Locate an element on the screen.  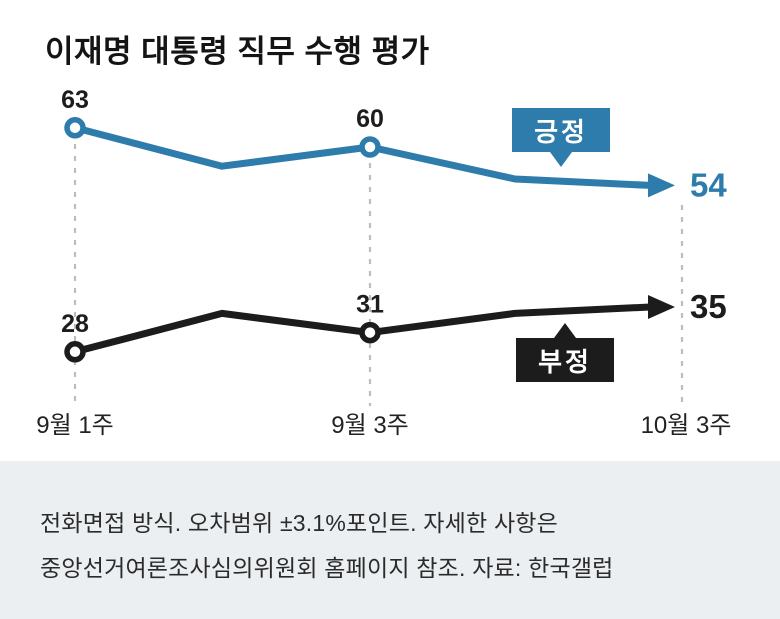
footnote-line1: 전화면접 방식. 오차범위 ±3.1%포인트. 자세한 사항은 is located at coordinates (299, 523).